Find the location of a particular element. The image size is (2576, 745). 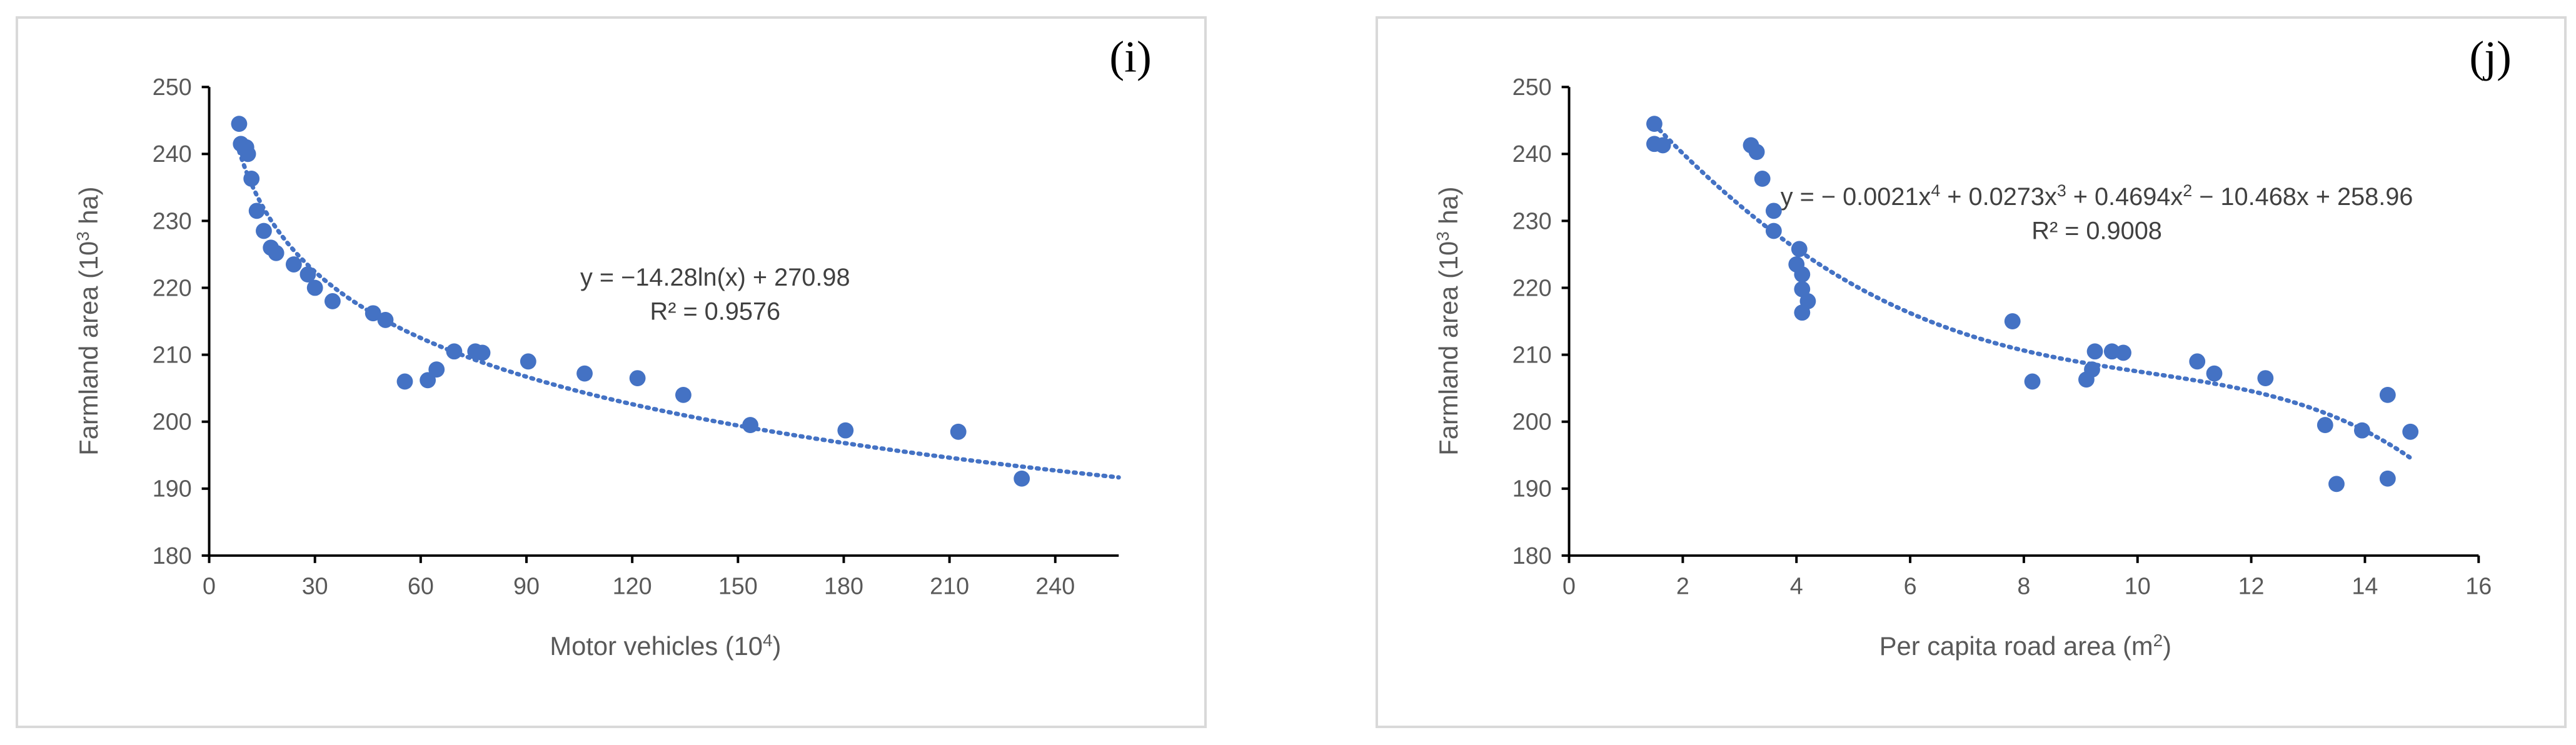

x-axis-title: Motor vehicles (104) is located at coordinates (665, 646).